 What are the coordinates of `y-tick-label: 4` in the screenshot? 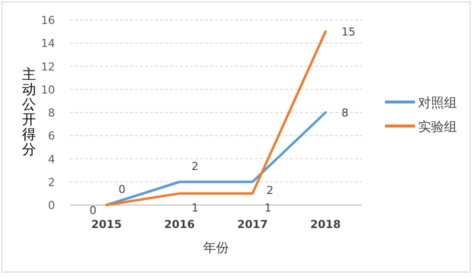 It's located at (51, 159).